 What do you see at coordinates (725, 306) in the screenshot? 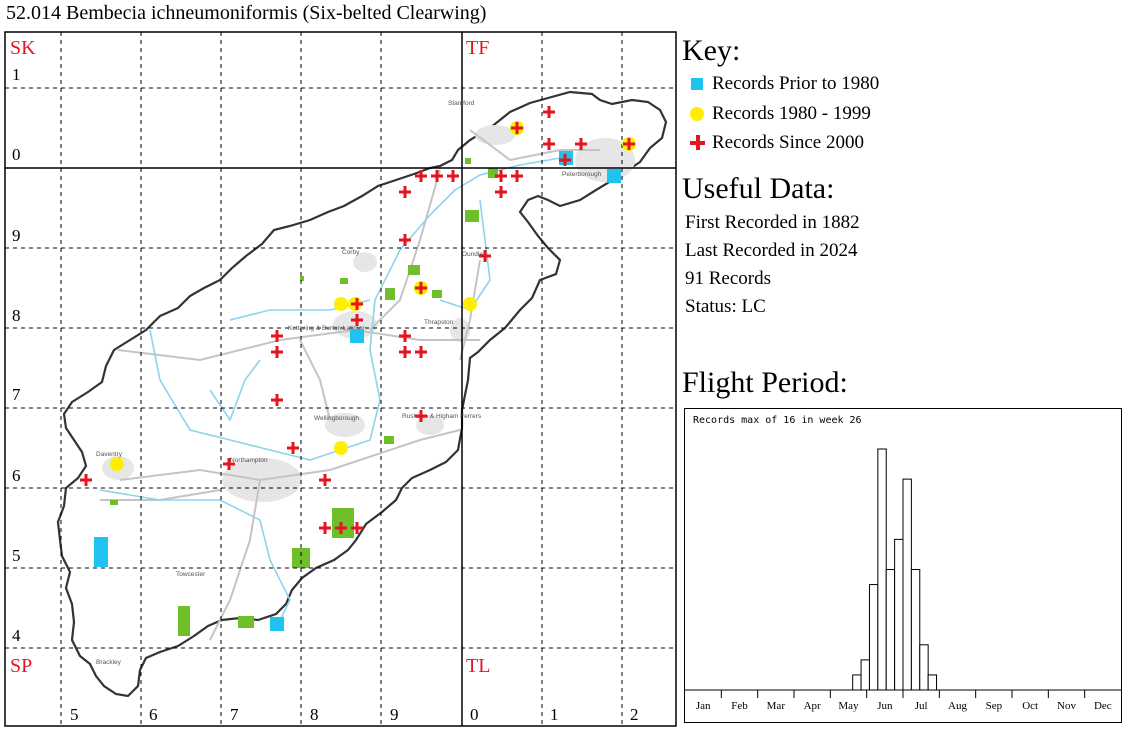
I see `status: Status: LC` at bounding box center [725, 306].